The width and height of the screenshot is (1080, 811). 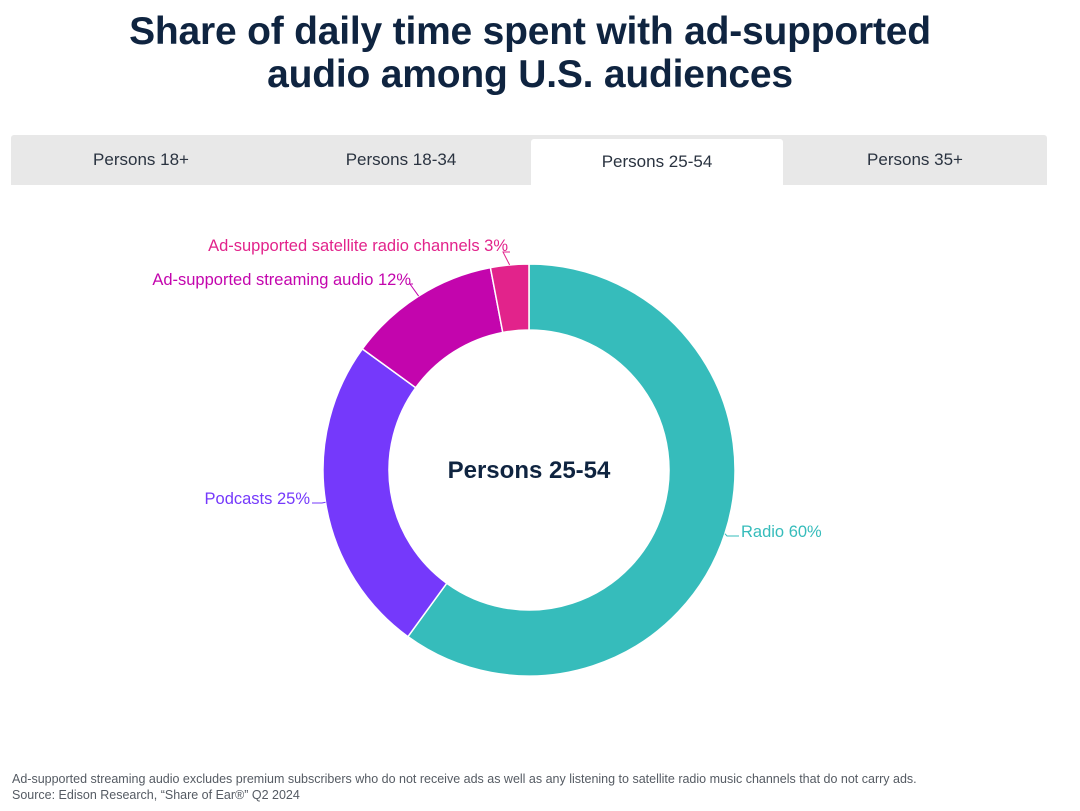 I want to click on tab-persons-18-plus: Persons 18+, so click(x=141, y=159).